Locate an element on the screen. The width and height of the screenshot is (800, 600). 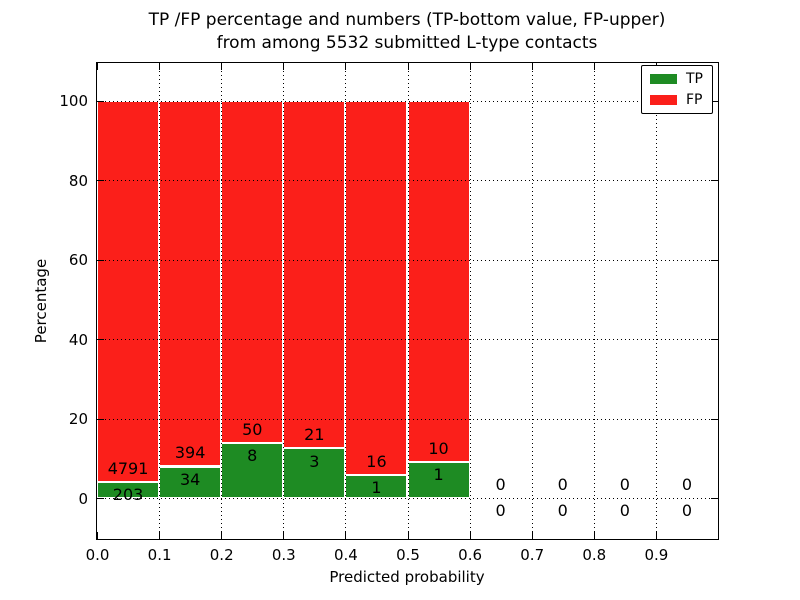
y-tick-label: 20 is located at coordinates (78, 419).